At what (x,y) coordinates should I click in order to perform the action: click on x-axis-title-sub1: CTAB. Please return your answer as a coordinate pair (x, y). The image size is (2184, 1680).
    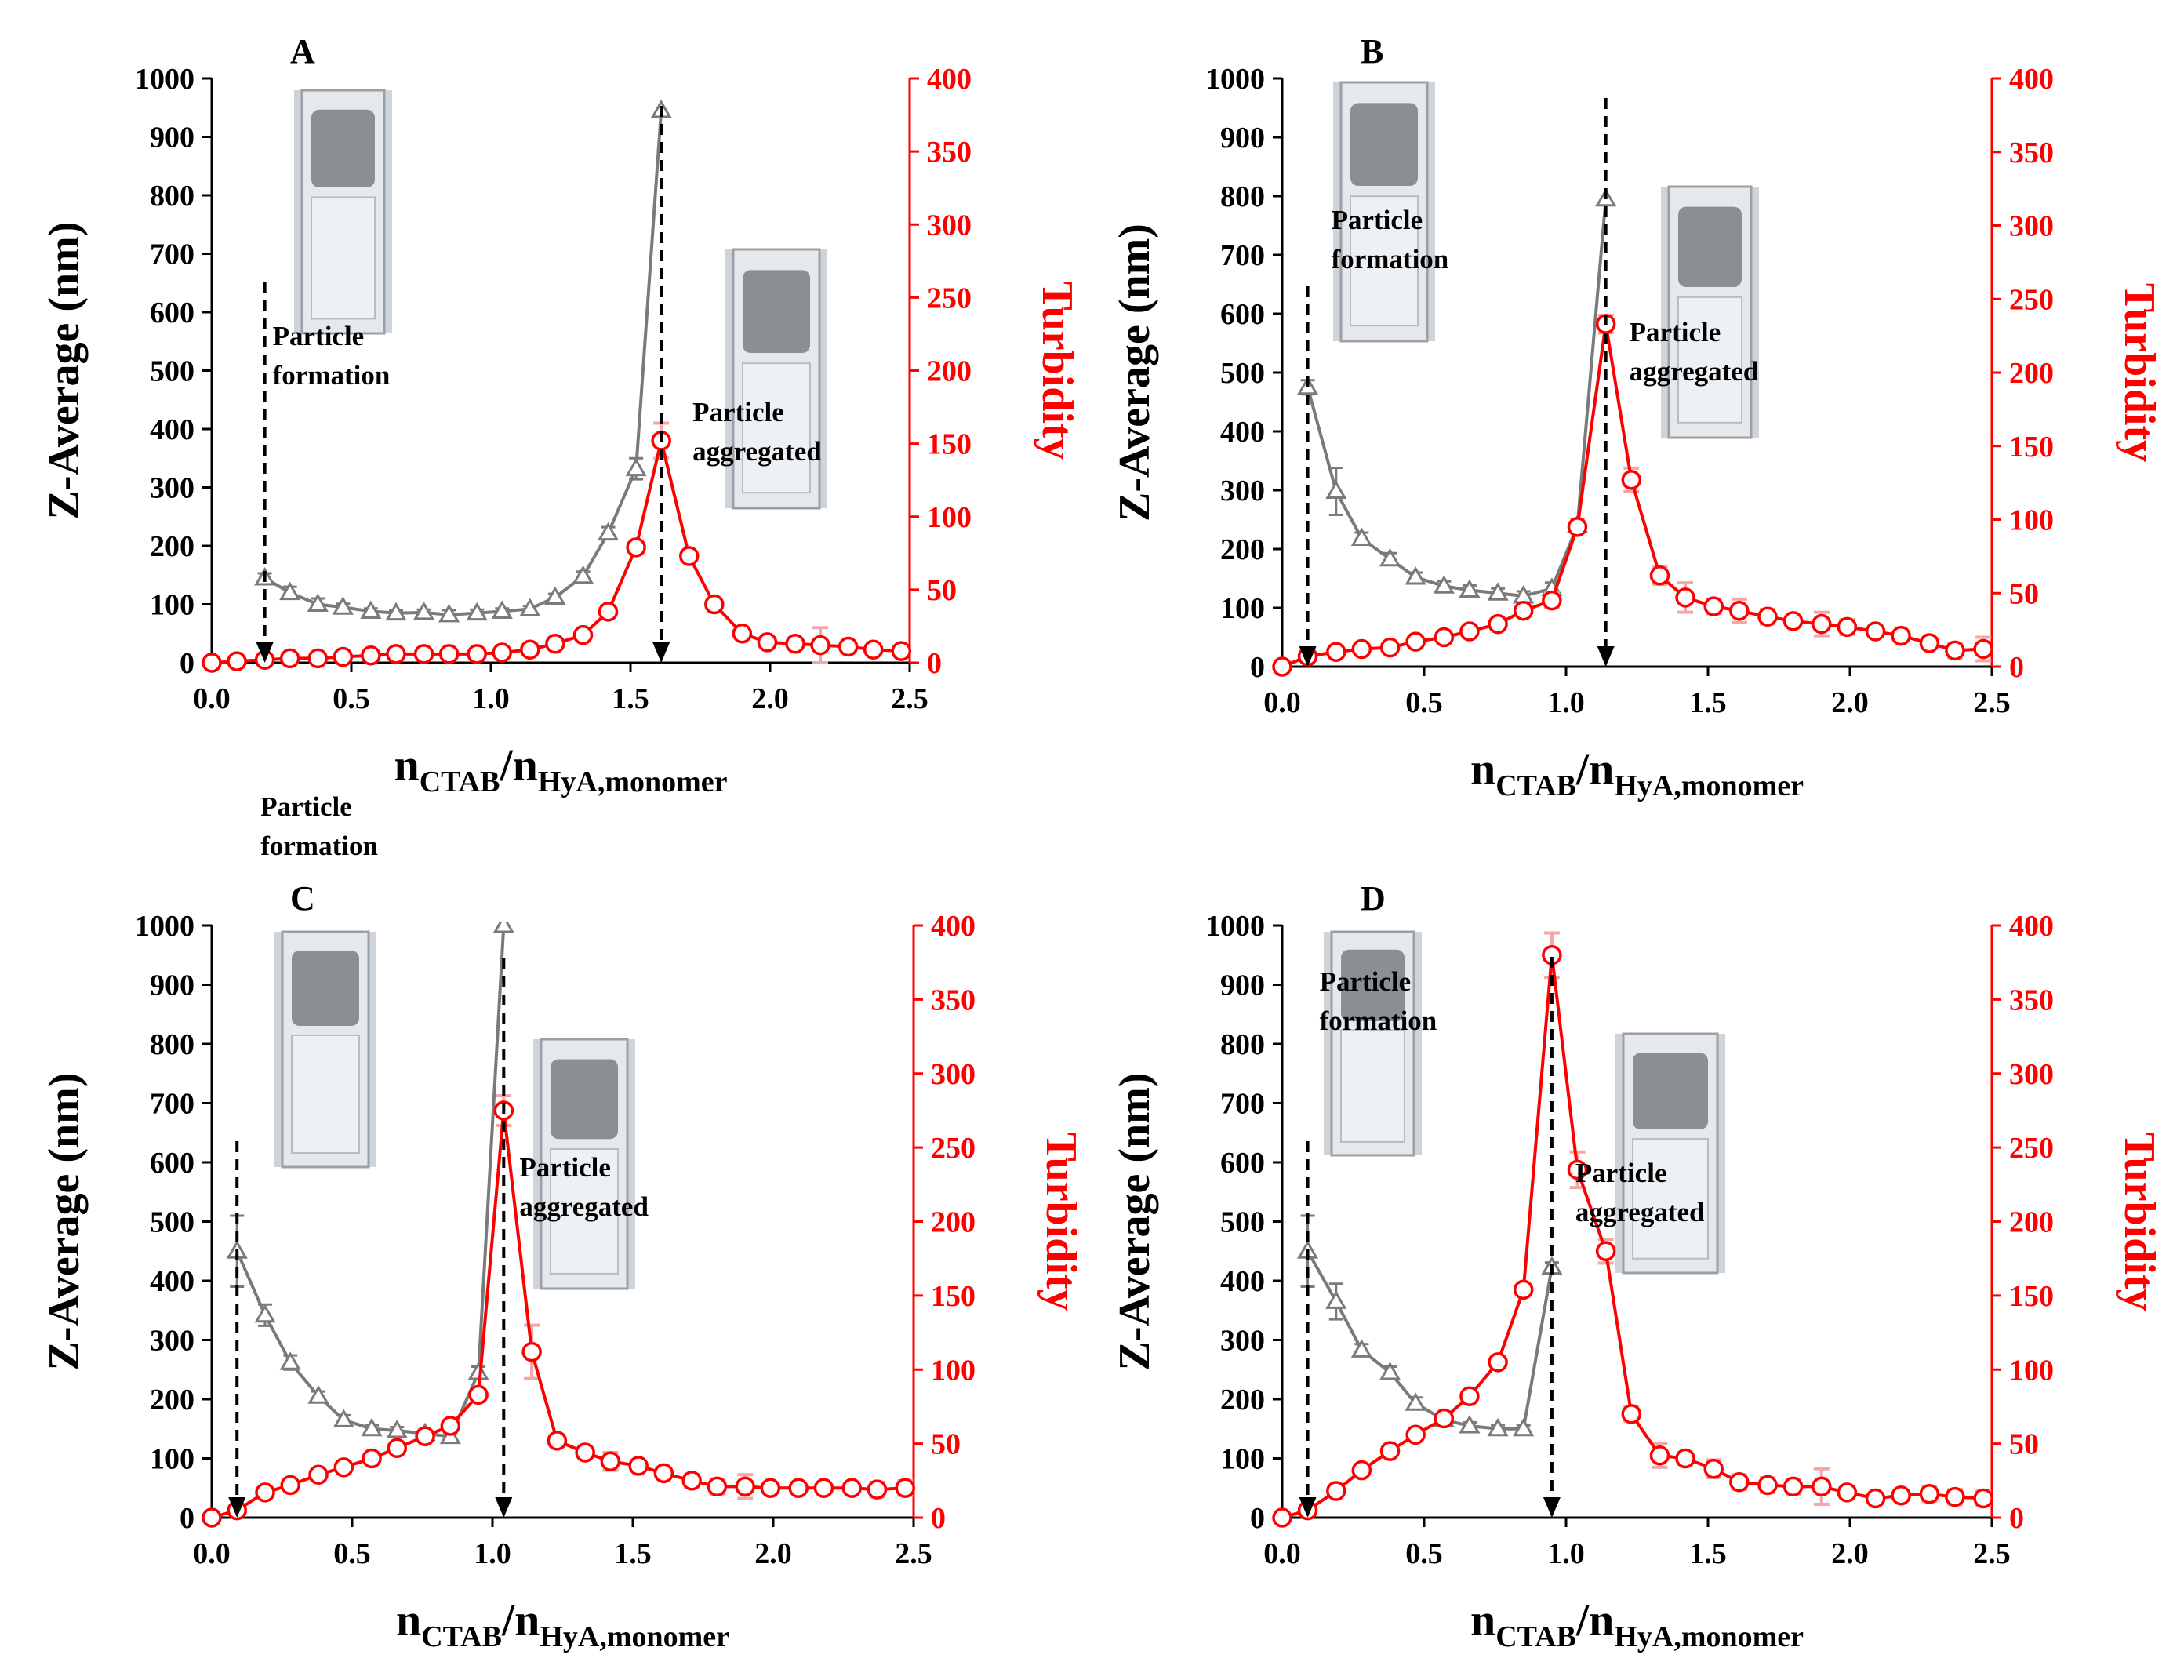
    Looking at the image, I should click on (460, 781).